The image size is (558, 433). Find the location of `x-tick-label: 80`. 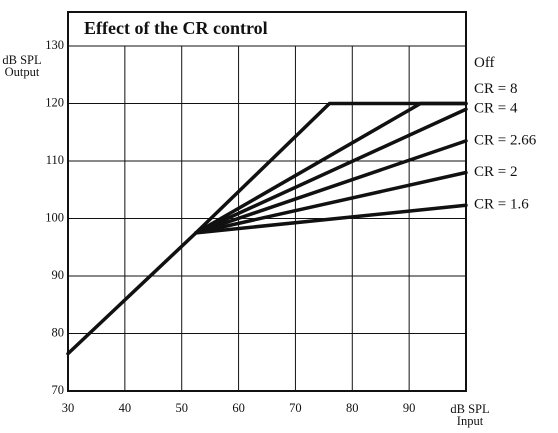

x-tick-label: 80 is located at coordinates (352, 408).